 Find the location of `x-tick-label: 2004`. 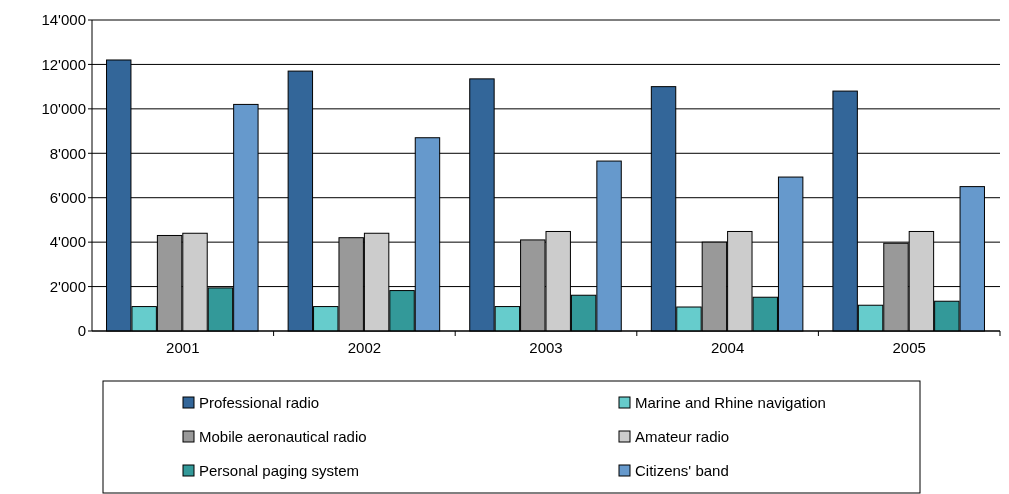

x-tick-label: 2004 is located at coordinates (727, 347).